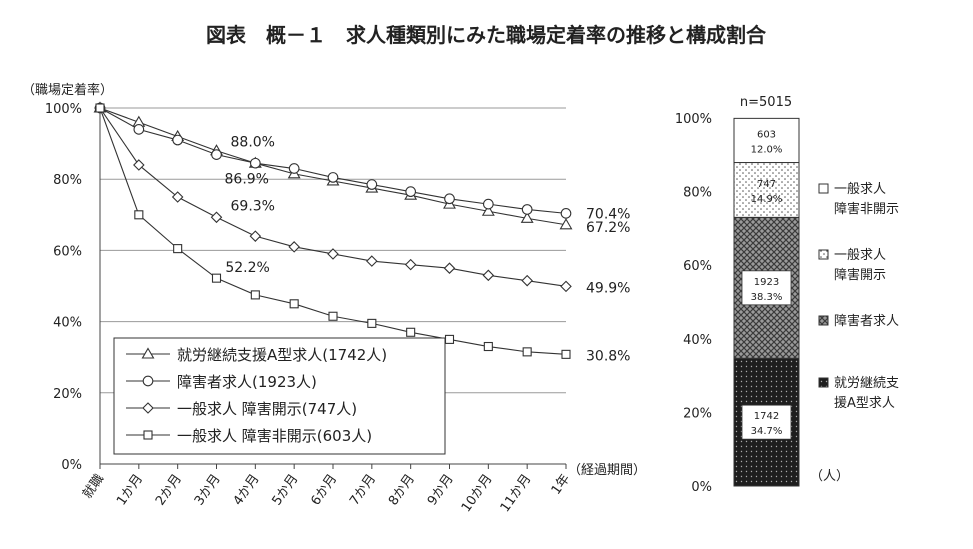 This screenshot has width=973, height=549. I want to click on legend-label: 一般求人 障害開示(747人), so click(267, 409).